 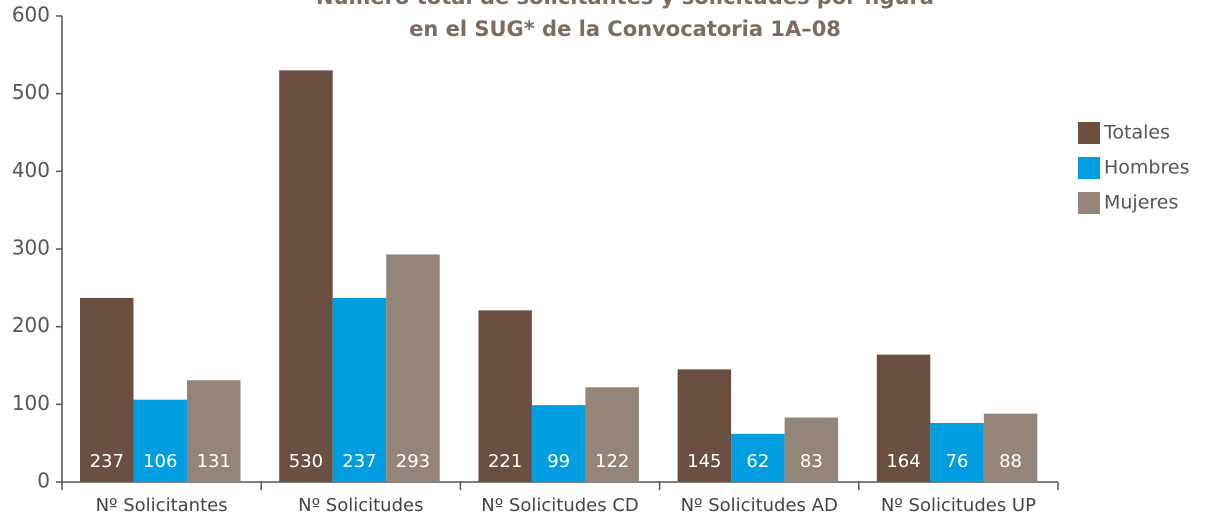 I want to click on legend-label: Mujeres, so click(x=1141, y=203).